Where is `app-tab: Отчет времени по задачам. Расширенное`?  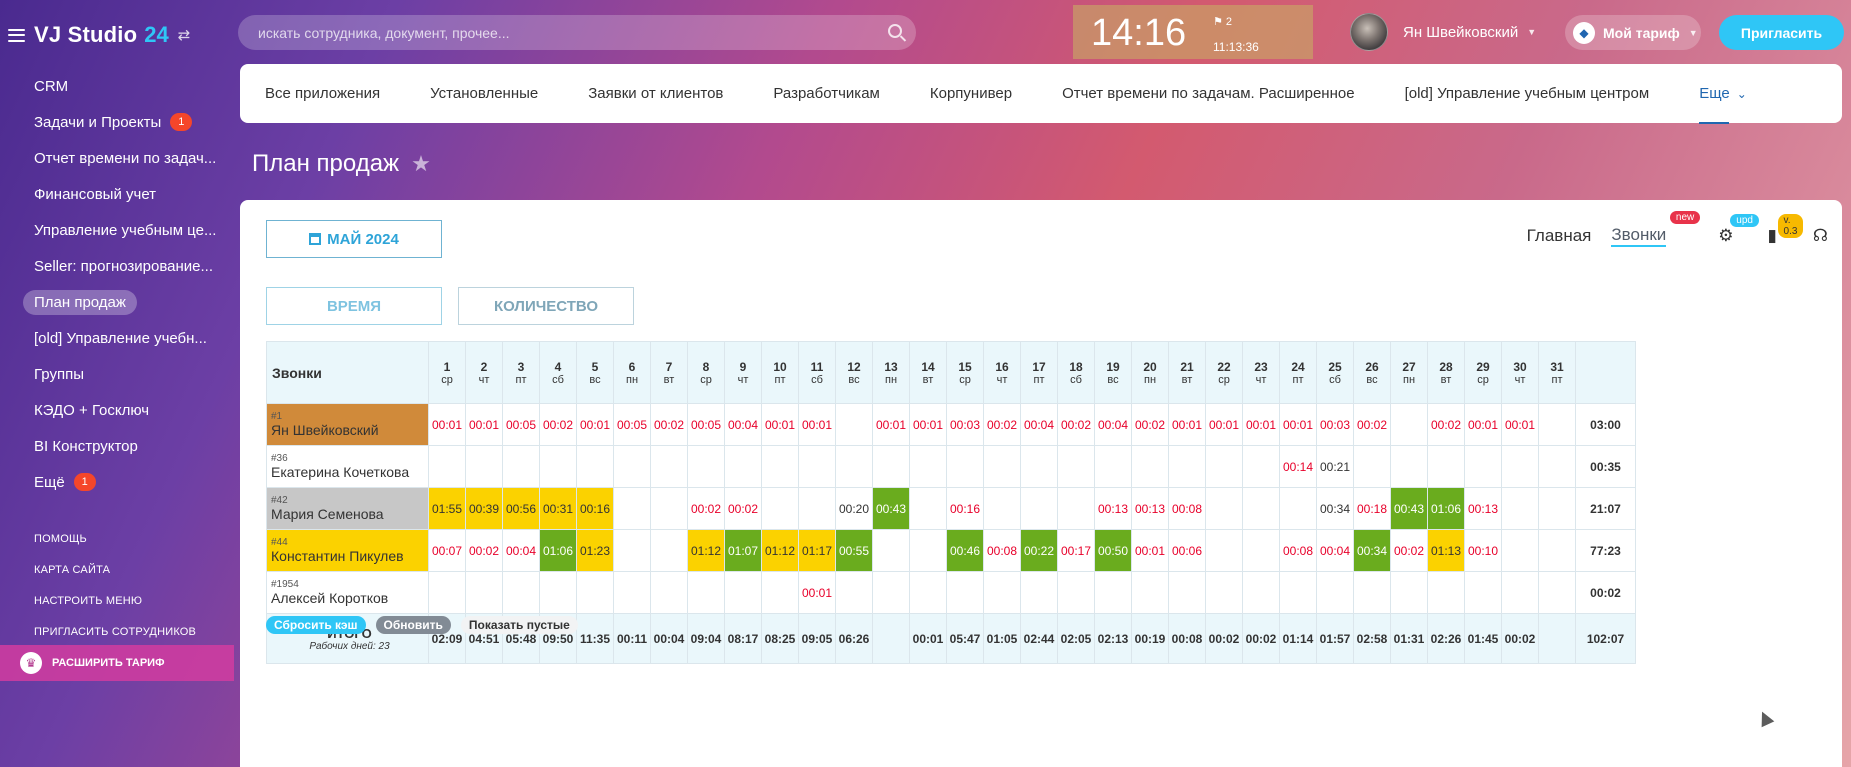
app-tab: Отчет времени по задачам. Расширенное is located at coordinates (1208, 93).